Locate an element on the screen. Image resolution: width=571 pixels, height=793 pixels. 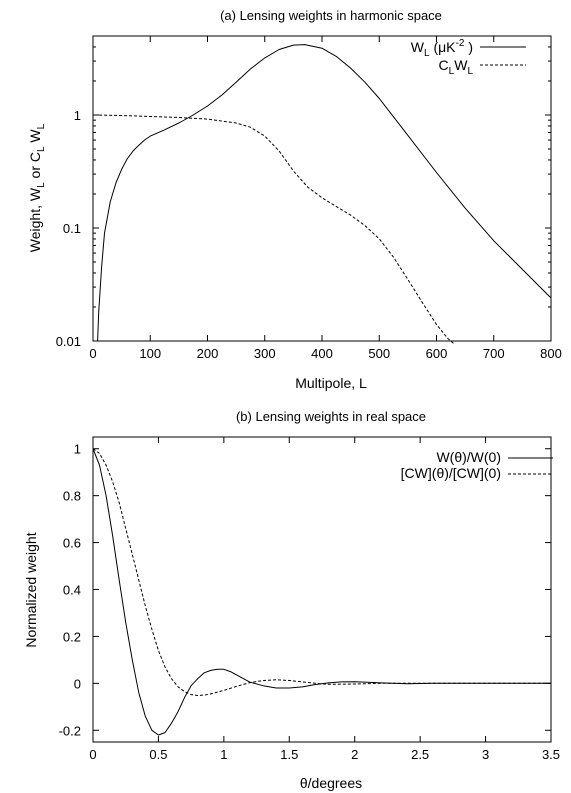
chart-b-legend: W(θ)/W(0) [CW](θ)/[CW](0) is located at coordinates (477, 465).